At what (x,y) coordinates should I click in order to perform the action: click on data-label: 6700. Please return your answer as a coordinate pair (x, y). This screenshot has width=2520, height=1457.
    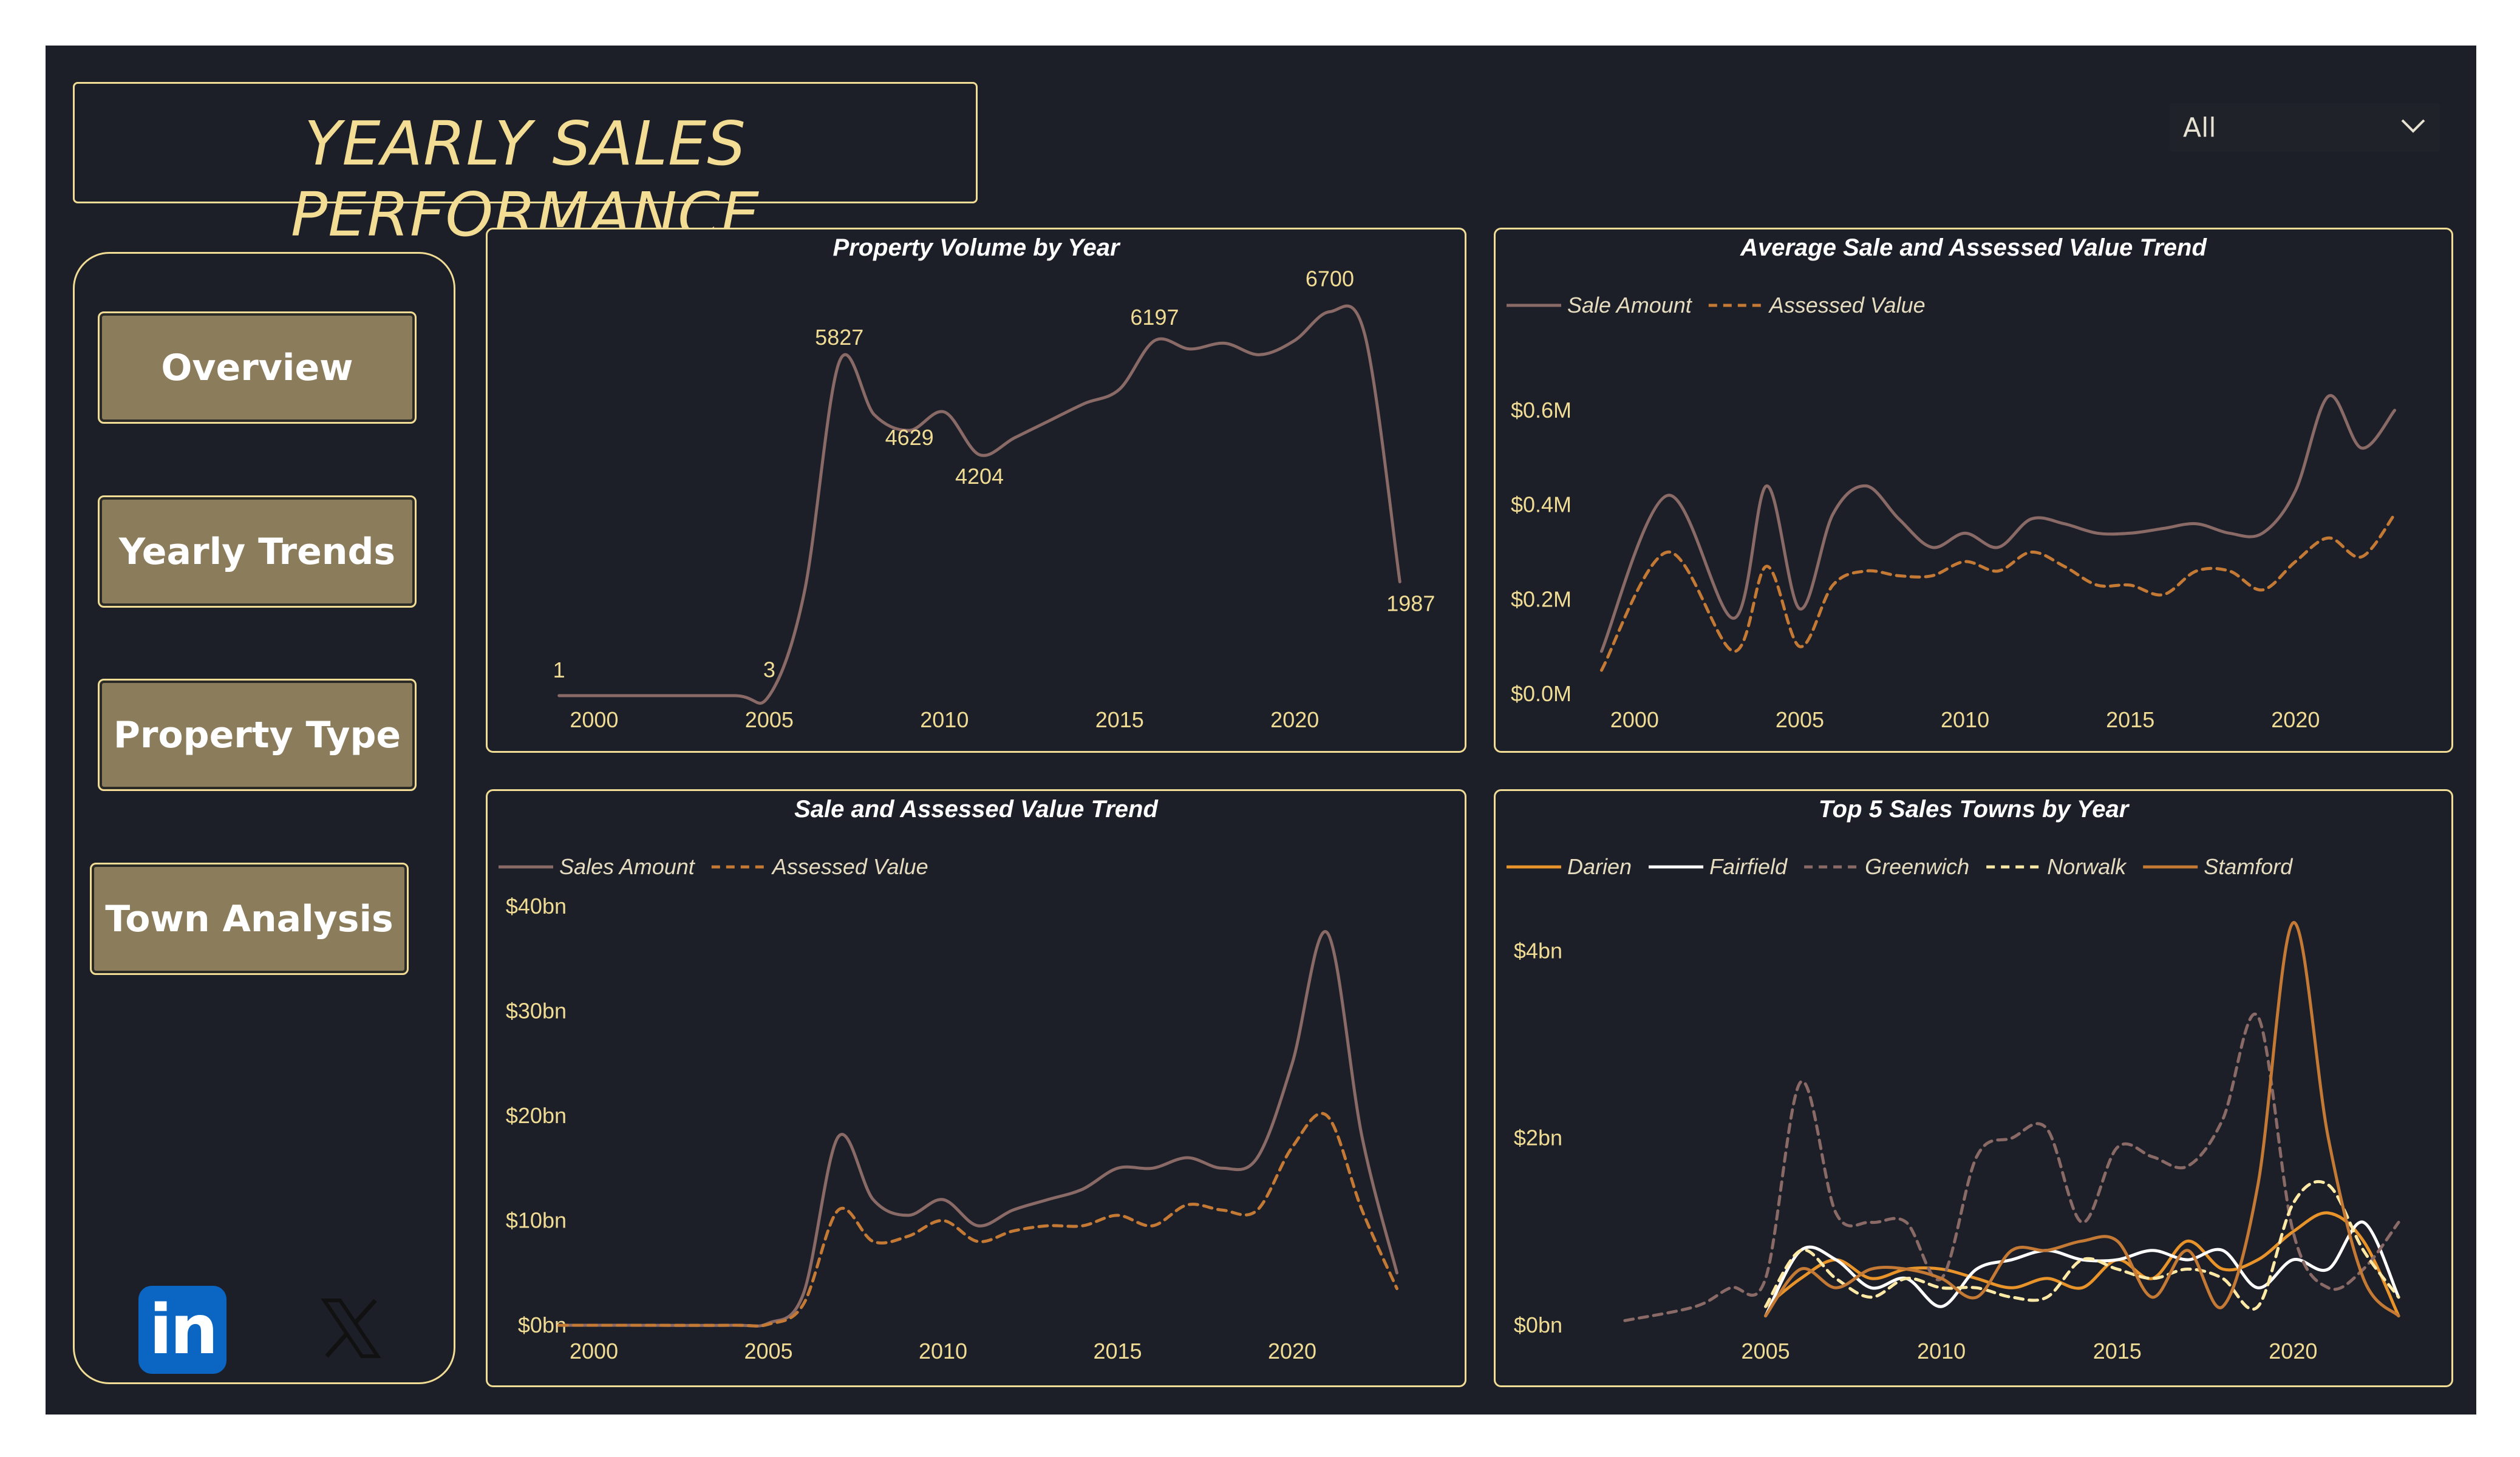
    Looking at the image, I should click on (1330, 279).